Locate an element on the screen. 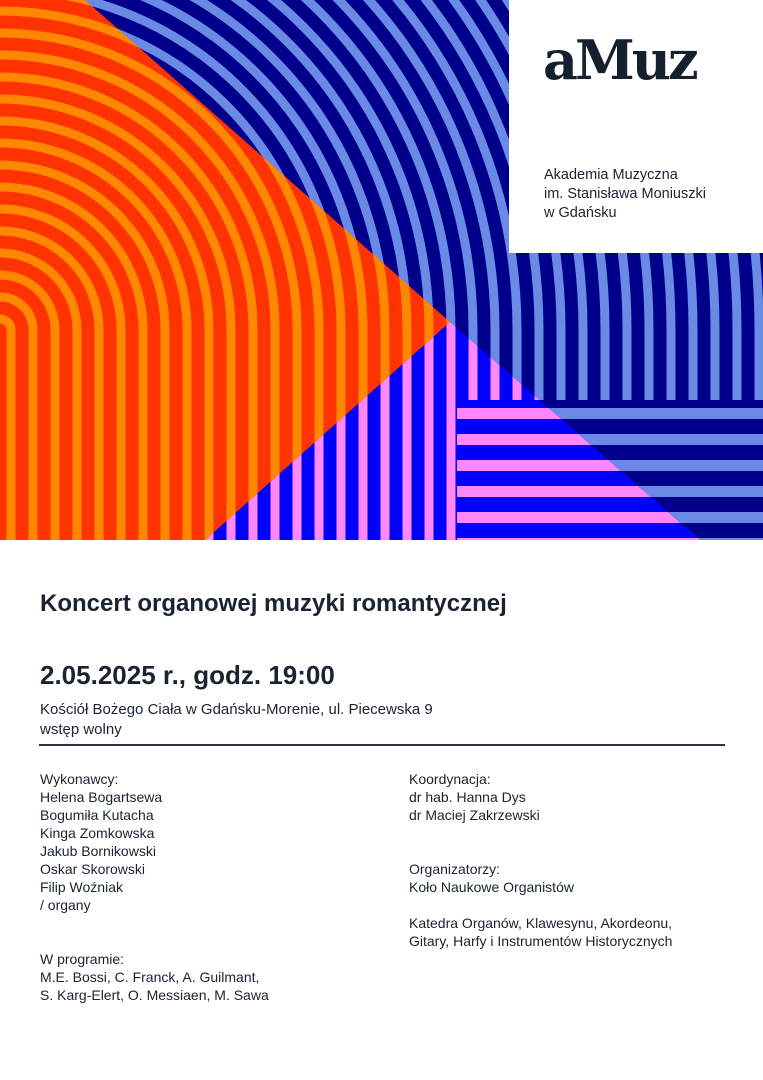 This screenshot has height=1080, width=763. program-heading: W programie: is located at coordinates (82, 959).